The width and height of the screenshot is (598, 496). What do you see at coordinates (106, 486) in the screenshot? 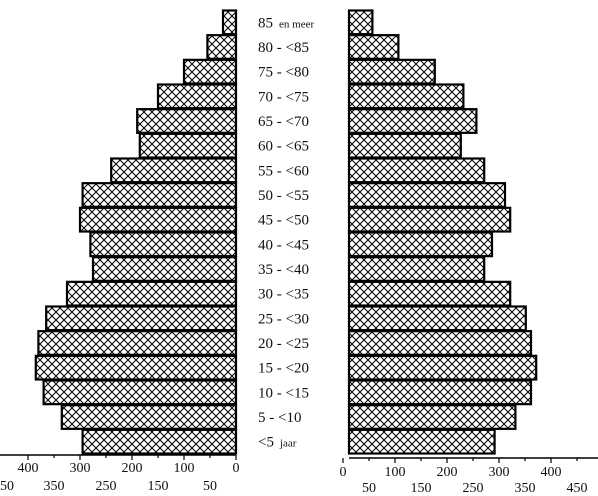
I see `left-axis-tick-label: 250` at bounding box center [106, 486].